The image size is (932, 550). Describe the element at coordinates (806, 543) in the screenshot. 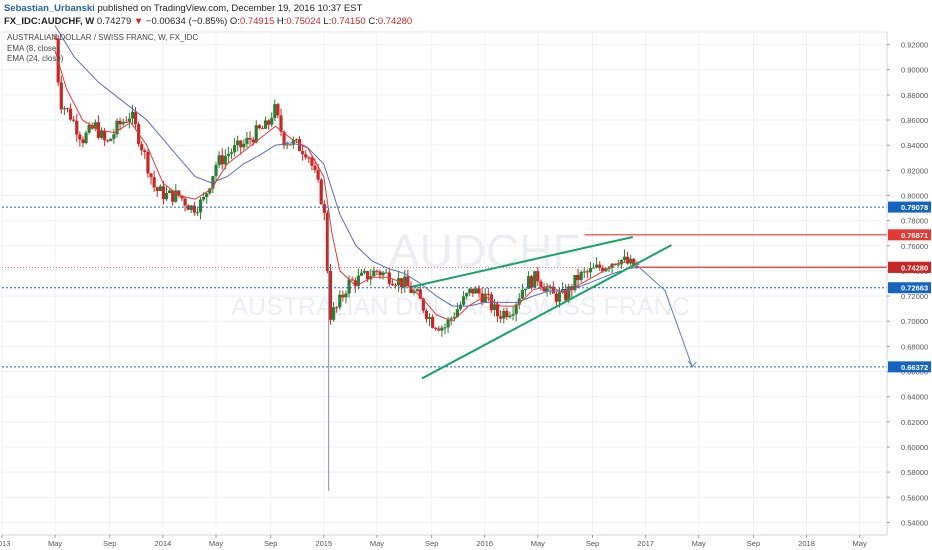

I see `time-tick-label: 2018` at that location.